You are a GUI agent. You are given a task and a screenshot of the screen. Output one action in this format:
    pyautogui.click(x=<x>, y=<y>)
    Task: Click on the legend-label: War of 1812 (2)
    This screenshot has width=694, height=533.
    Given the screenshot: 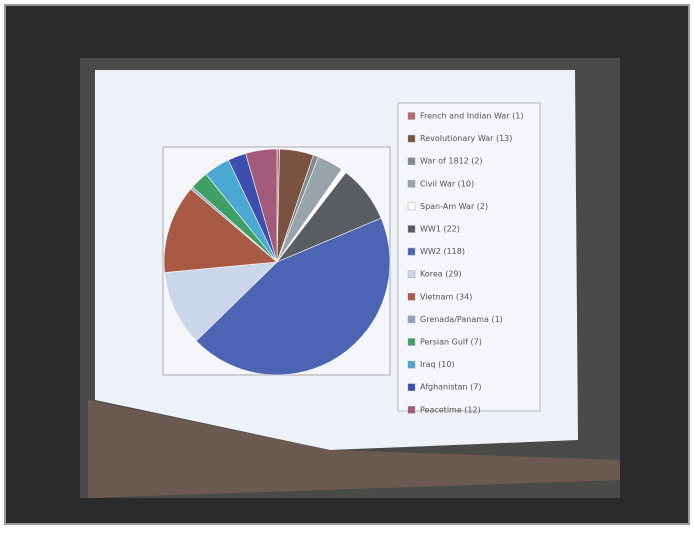 What is the action you would take?
    pyautogui.click(x=451, y=161)
    